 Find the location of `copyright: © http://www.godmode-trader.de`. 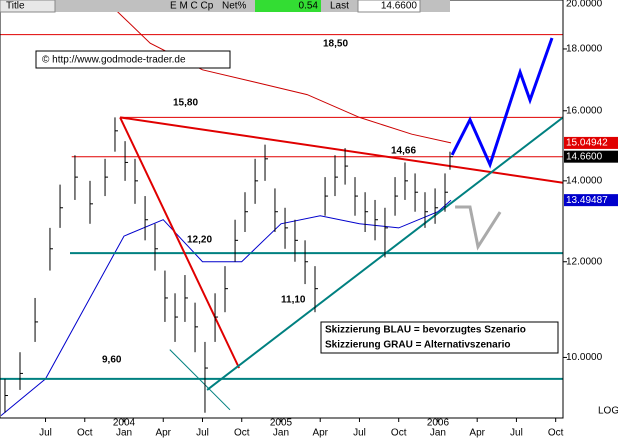

copyright: © http://www.godmode-trader.de is located at coordinates (114, 60).